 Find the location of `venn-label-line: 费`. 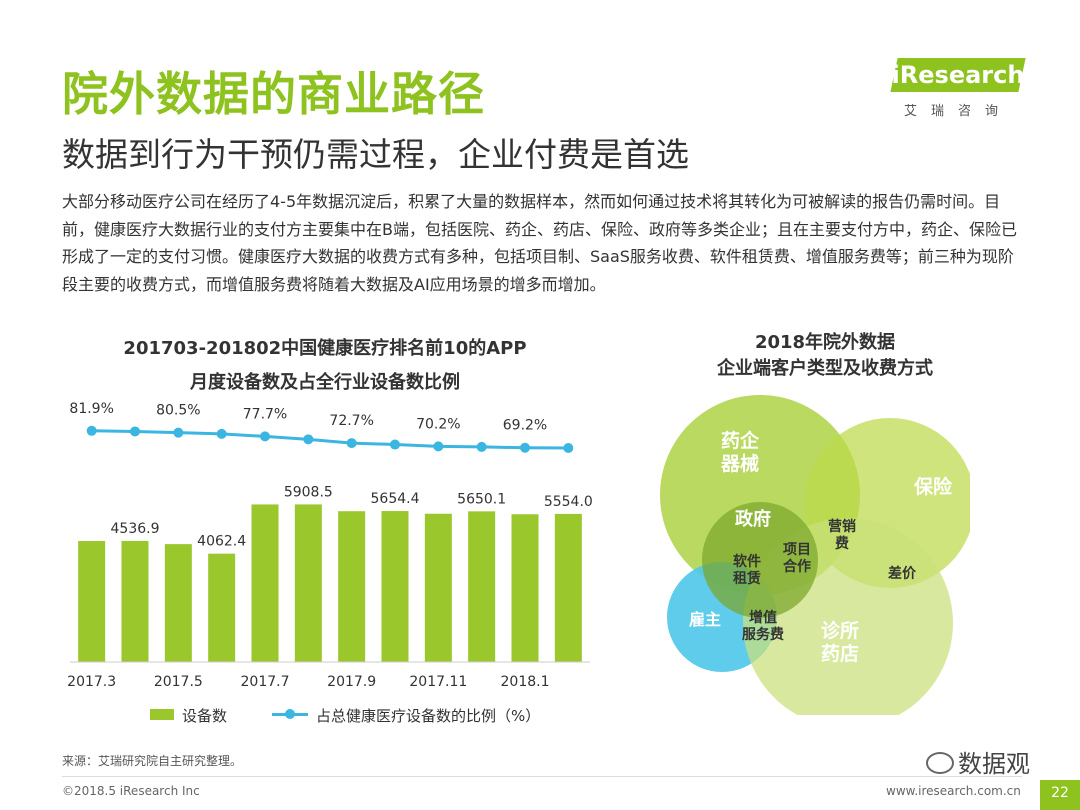

venn-label-line: 费 is located at coordinates (842, 543).